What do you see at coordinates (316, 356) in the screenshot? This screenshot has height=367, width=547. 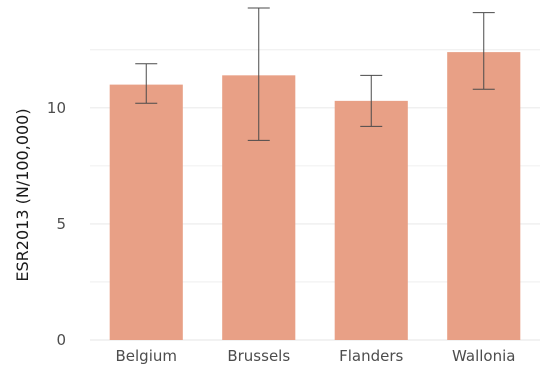 I see `x-tick-labels: Belgium Brussels Flanders Wallonia` at bounding box center [316, 356].